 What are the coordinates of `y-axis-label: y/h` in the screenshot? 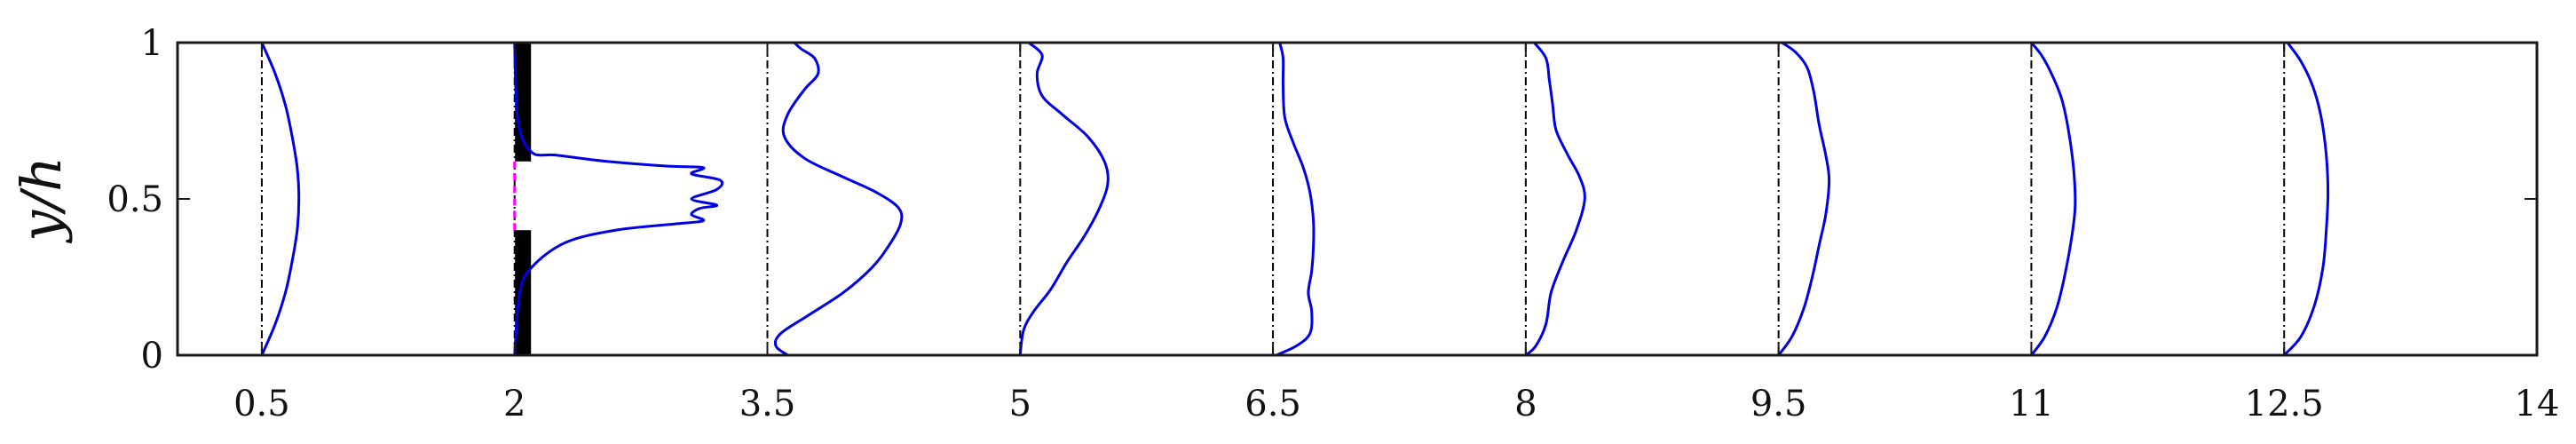 It's located at (41, 200).